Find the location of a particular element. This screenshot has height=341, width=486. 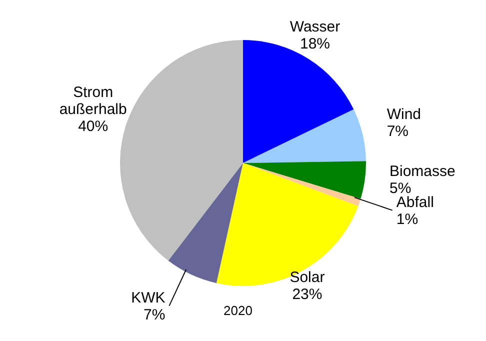

text: 2020 is located at coordinates (238, 310).